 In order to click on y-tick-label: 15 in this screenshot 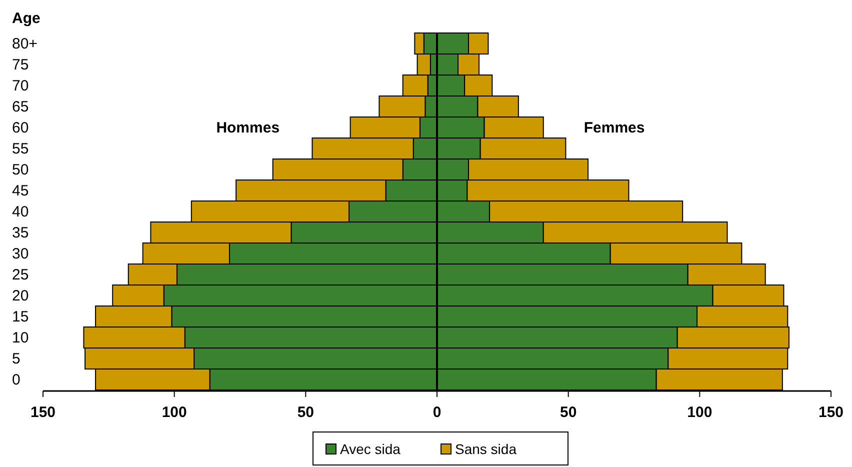, I will do `click(20, 317)`.